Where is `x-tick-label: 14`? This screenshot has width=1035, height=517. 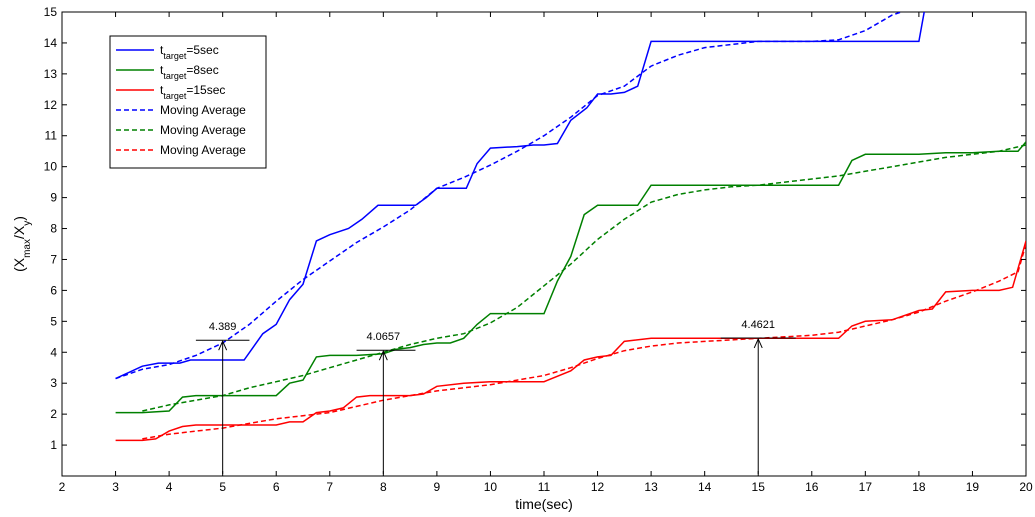
x-tick-label: 14 is located at coordinates (705, 487).